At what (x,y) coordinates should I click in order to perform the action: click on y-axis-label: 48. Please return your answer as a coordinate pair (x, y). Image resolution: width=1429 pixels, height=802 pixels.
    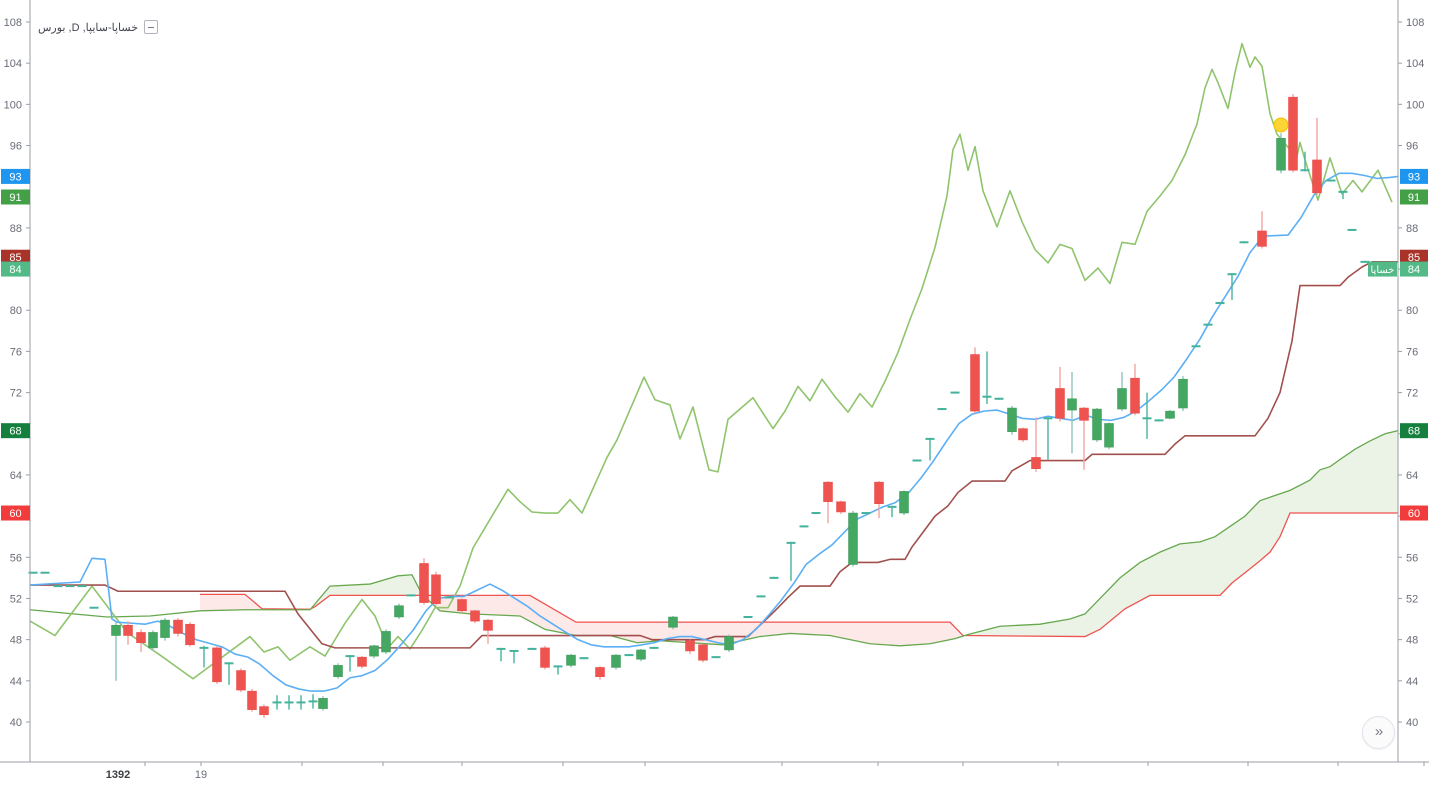
    Looking at the image, I should click on (1412, 641).